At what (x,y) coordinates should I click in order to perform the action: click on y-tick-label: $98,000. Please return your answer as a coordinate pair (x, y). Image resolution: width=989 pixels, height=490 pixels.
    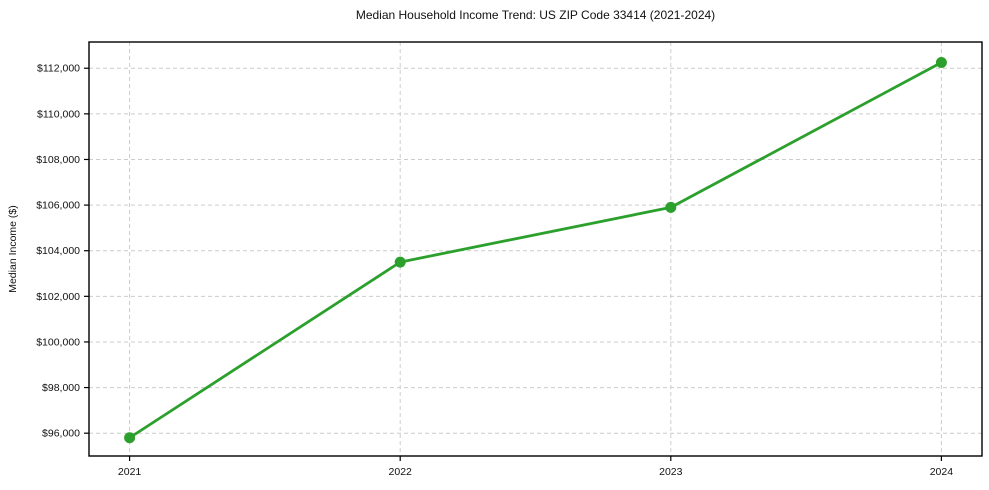
    Looking at the image, I should click on (61, 388).